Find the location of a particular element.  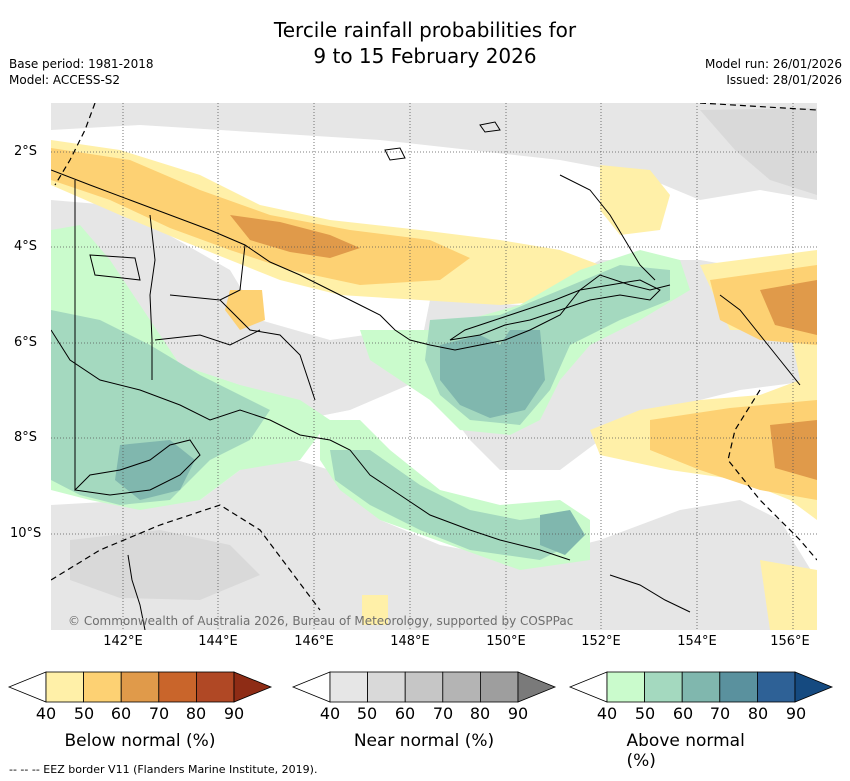

colorbars is located at coordinates (420, 687).